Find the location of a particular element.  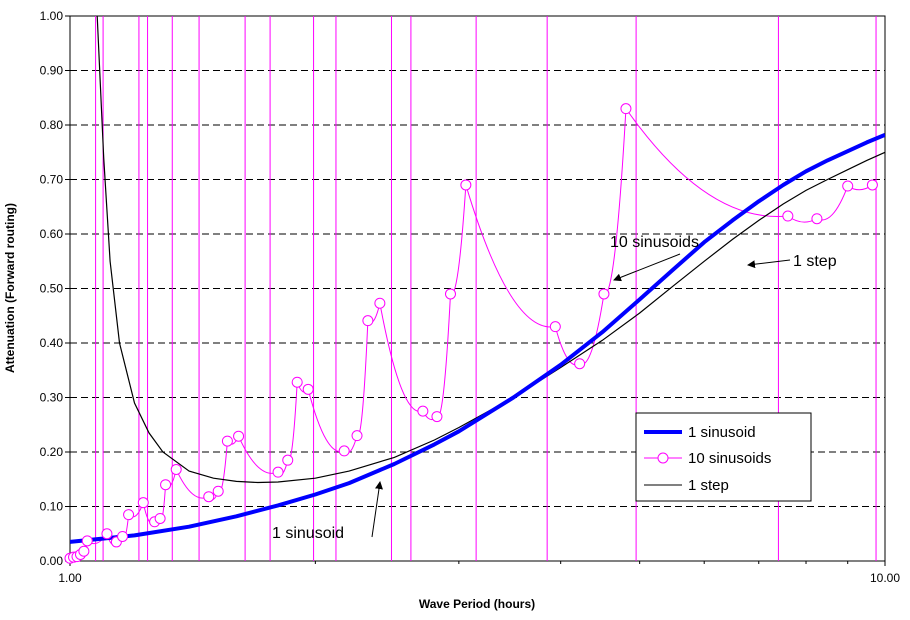

x-tick-label: 1.00 is located at coordinates (70, 578).